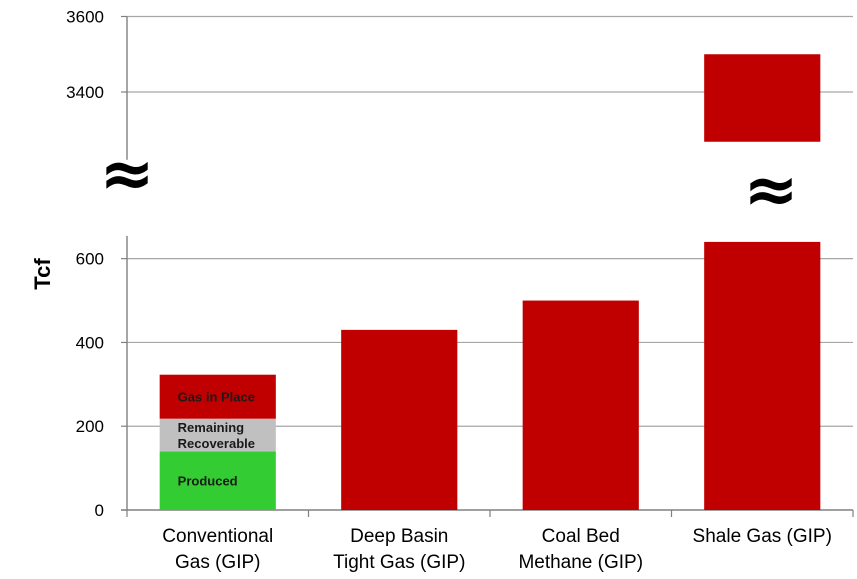 The width and height of the screenshot is (857, 579). What do you see at coordinates (770, 189) in the screenshot?
I see `axis-break-shale-bar: ≈` at bounding box center [770, 189].